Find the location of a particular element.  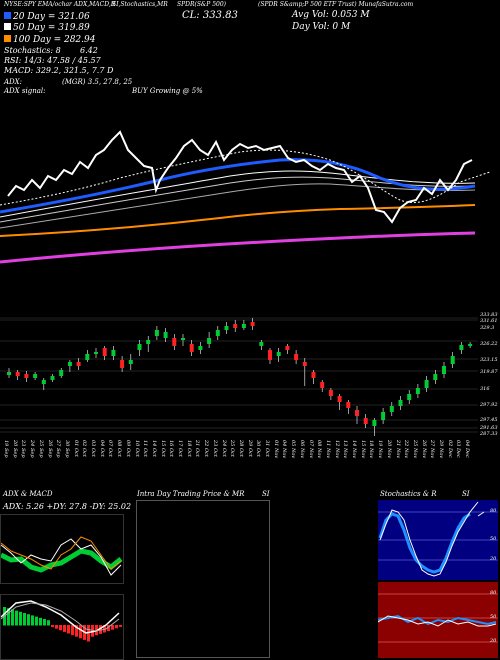

date-tick: 13 Nov is located at coordinates (345, 449).